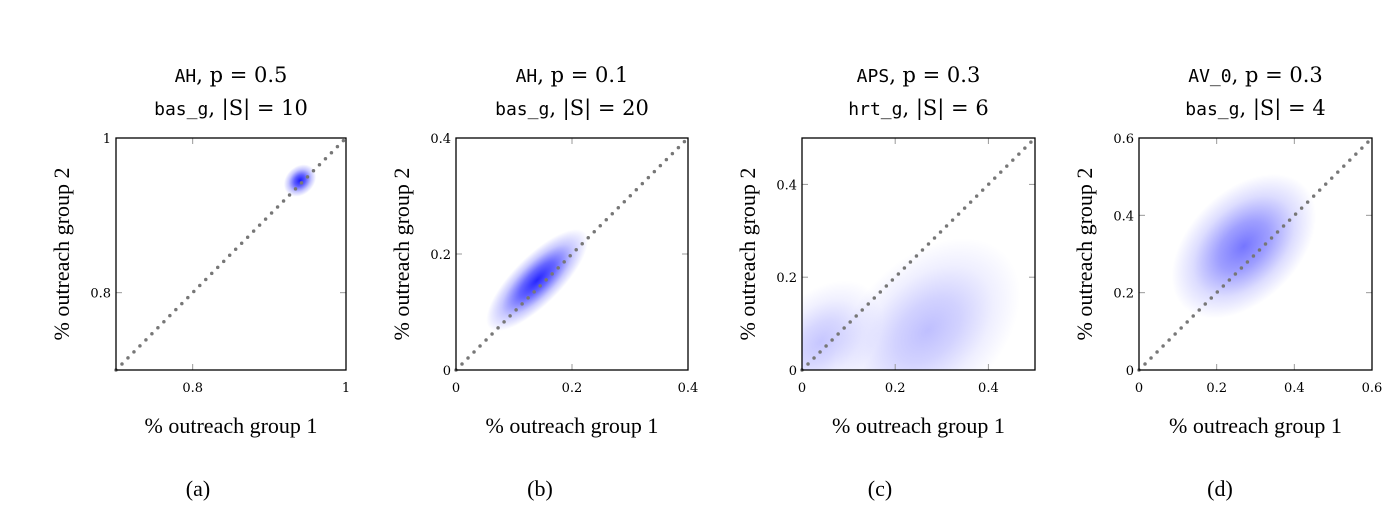 The image size is (1391, 507). Describe the element at coordinates (1123, 139) in the screenshot. I see `y-tick-label: 0.6` at that location.